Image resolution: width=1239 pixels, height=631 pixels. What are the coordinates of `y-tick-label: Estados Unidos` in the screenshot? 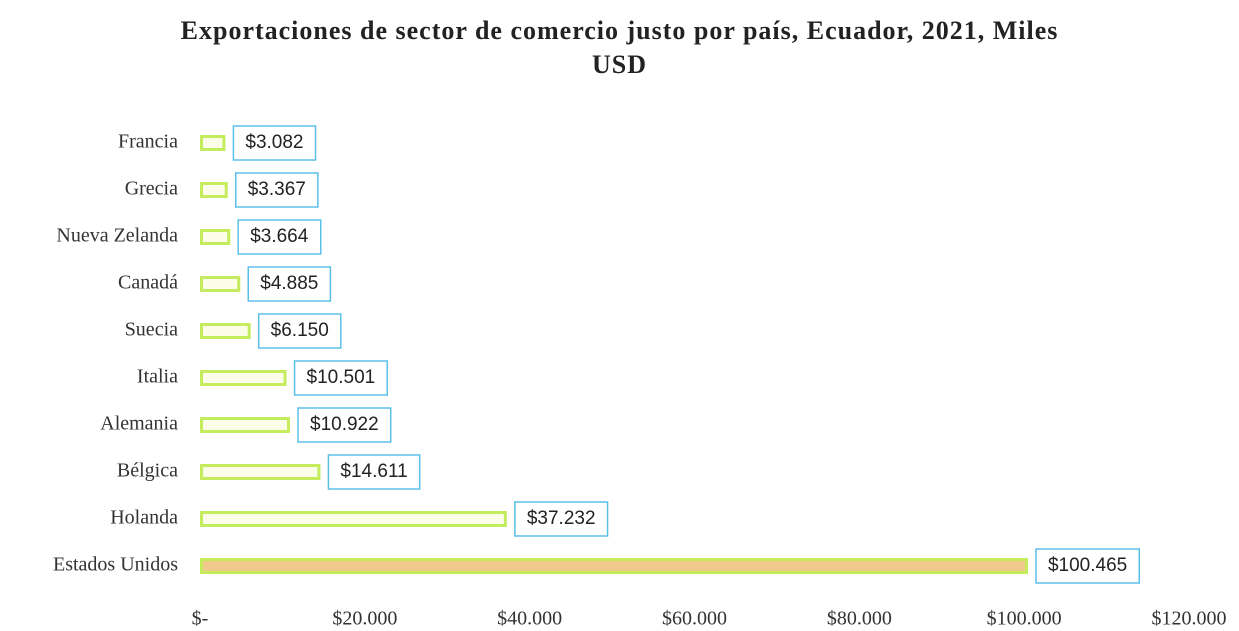 It's located at (115, 565).